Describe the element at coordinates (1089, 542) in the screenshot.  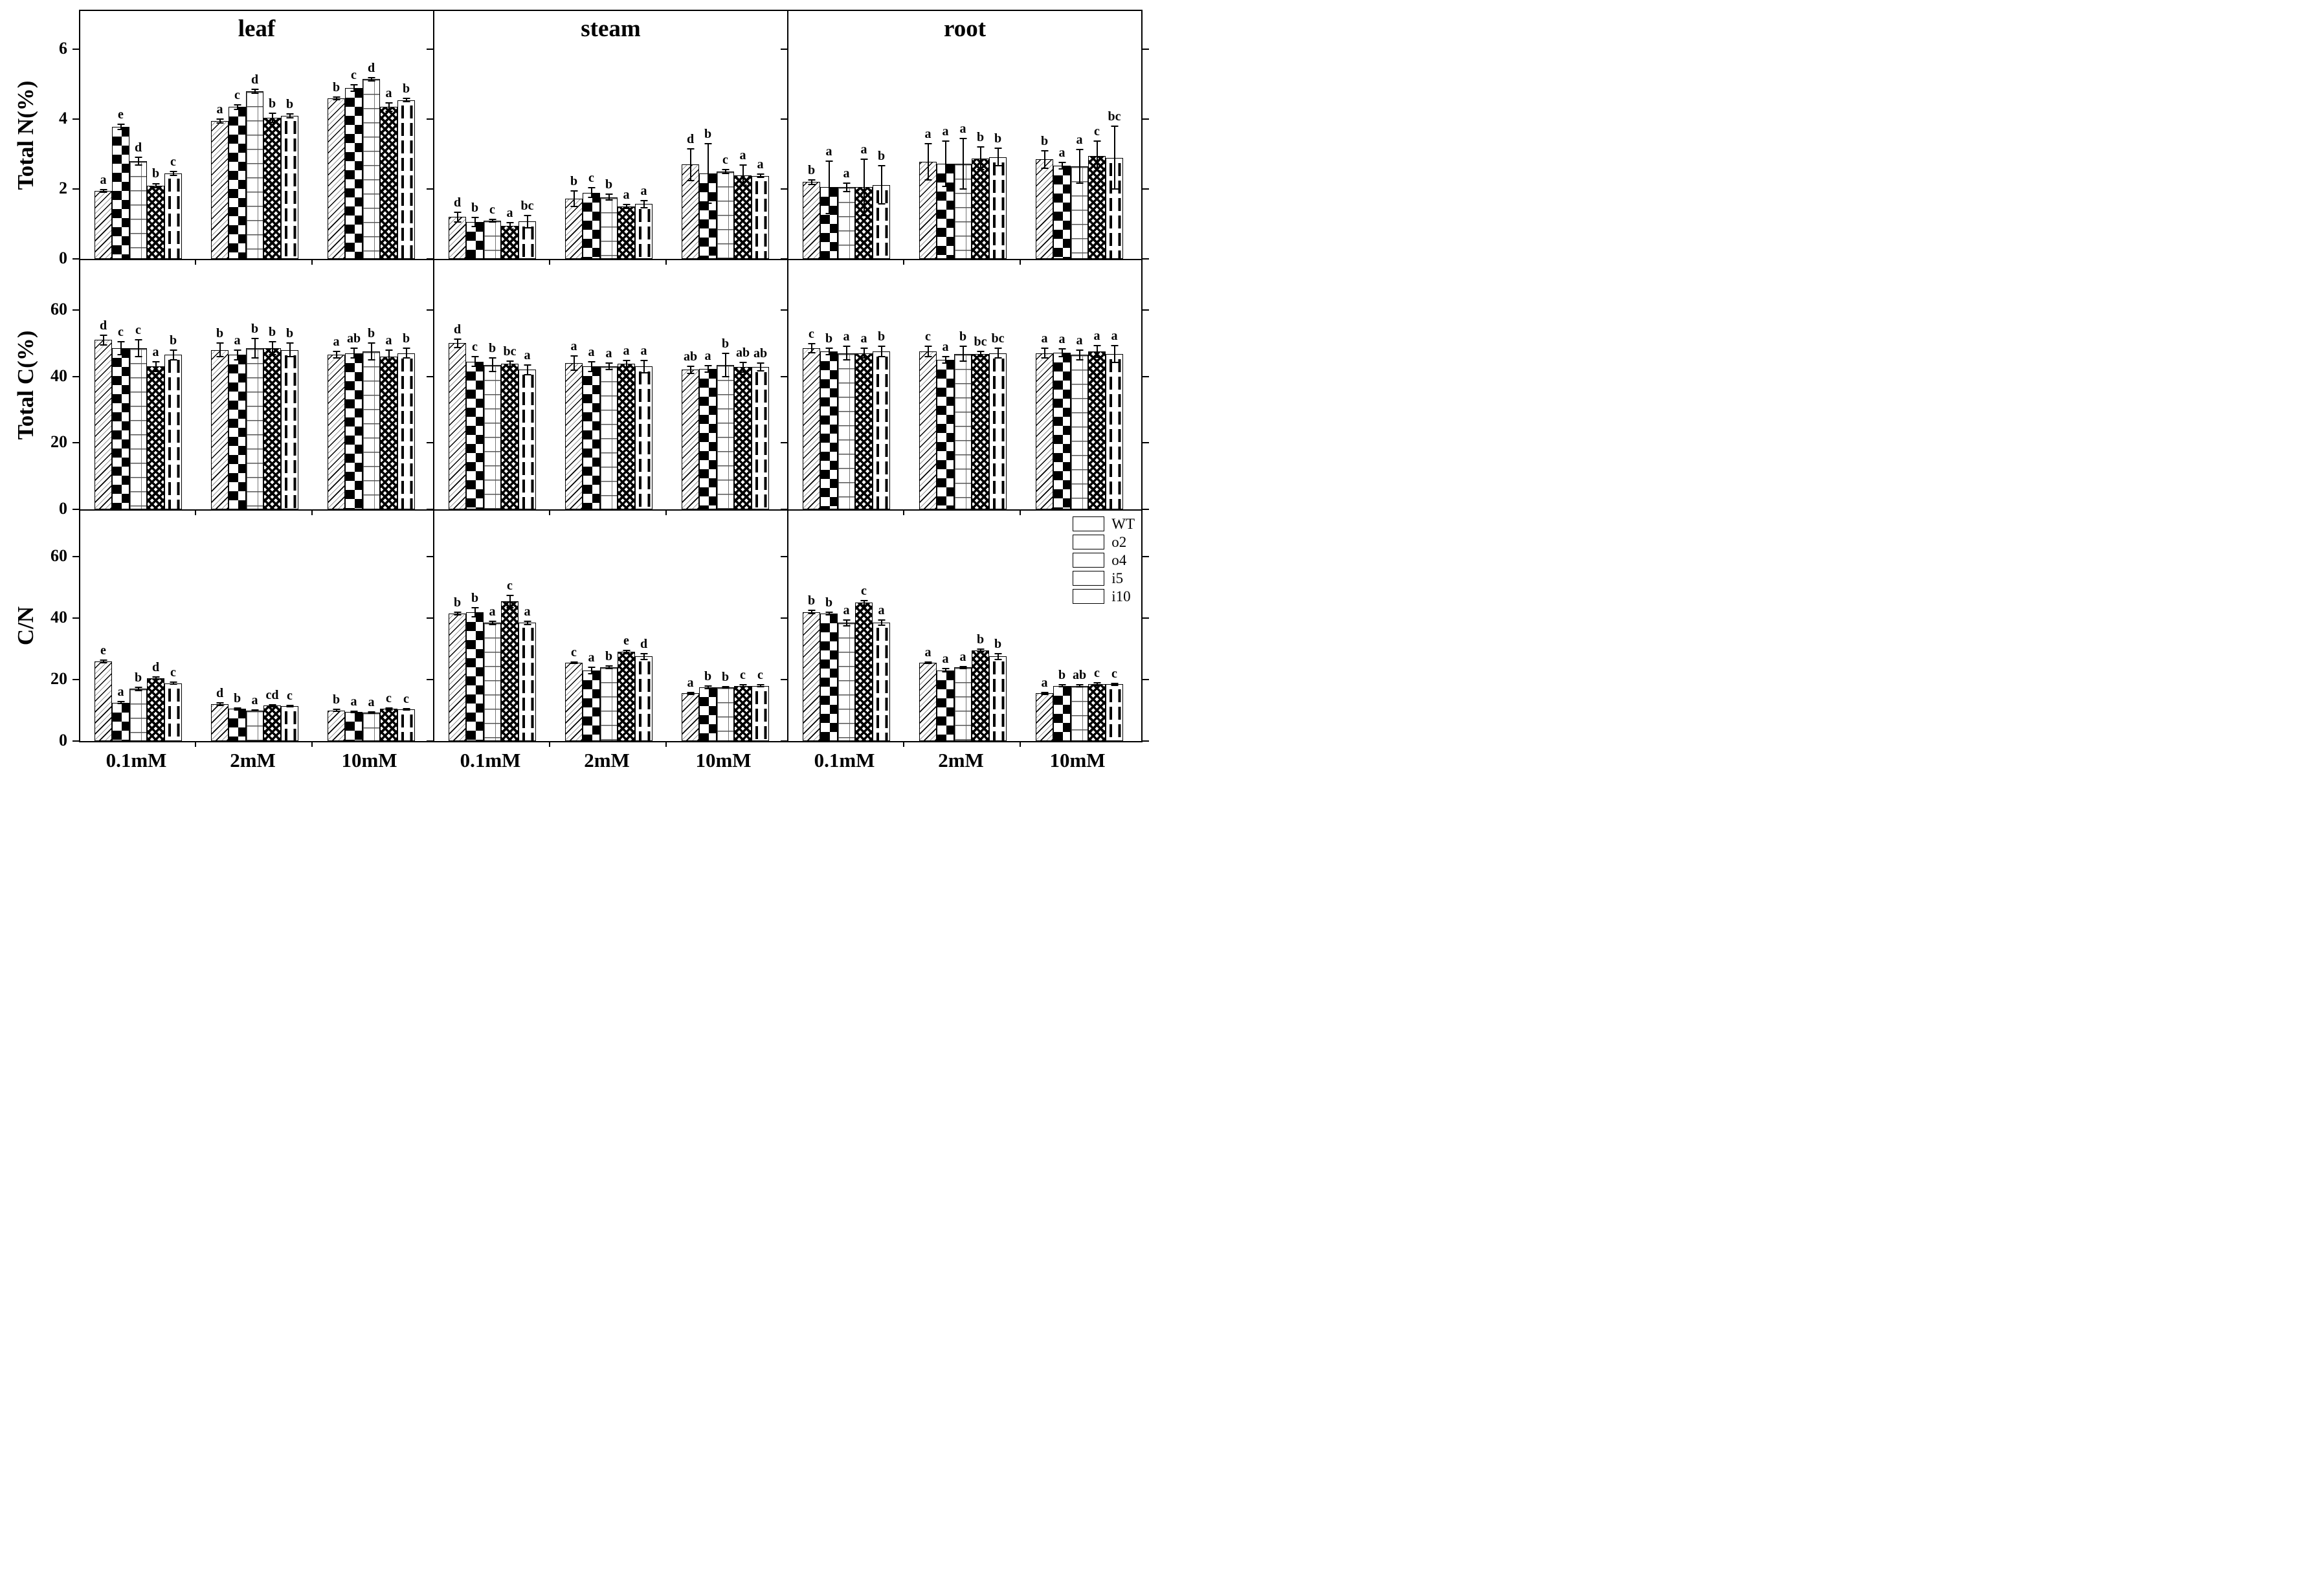
I see `legend-swatch-o2-checkerboard-icon` at that location.